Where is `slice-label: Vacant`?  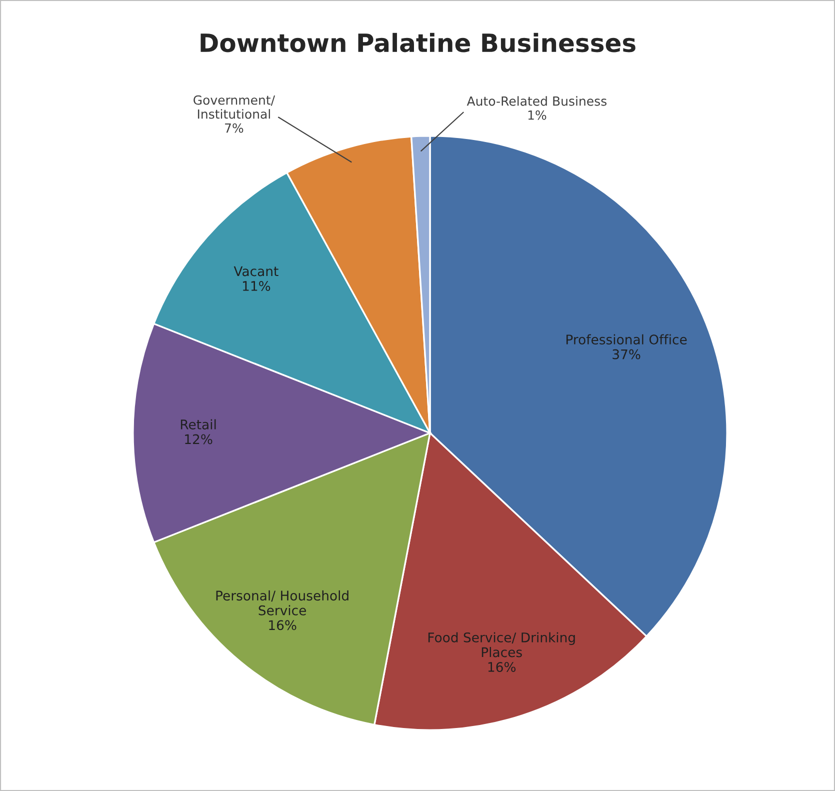 slice-label: Vacant is located at coordinates (256, 271).